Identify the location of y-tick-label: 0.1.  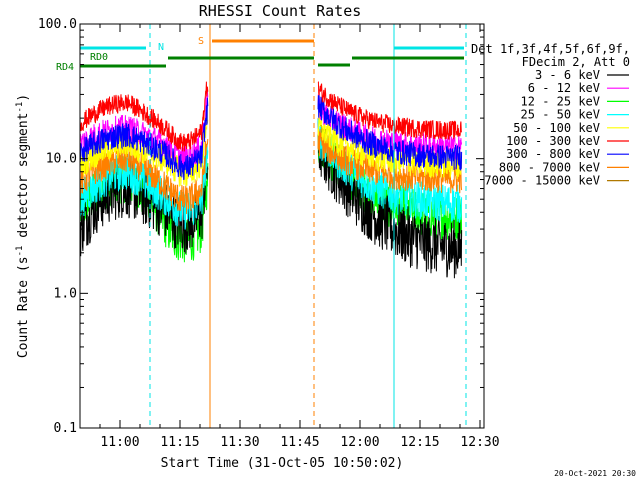
(65, 428).